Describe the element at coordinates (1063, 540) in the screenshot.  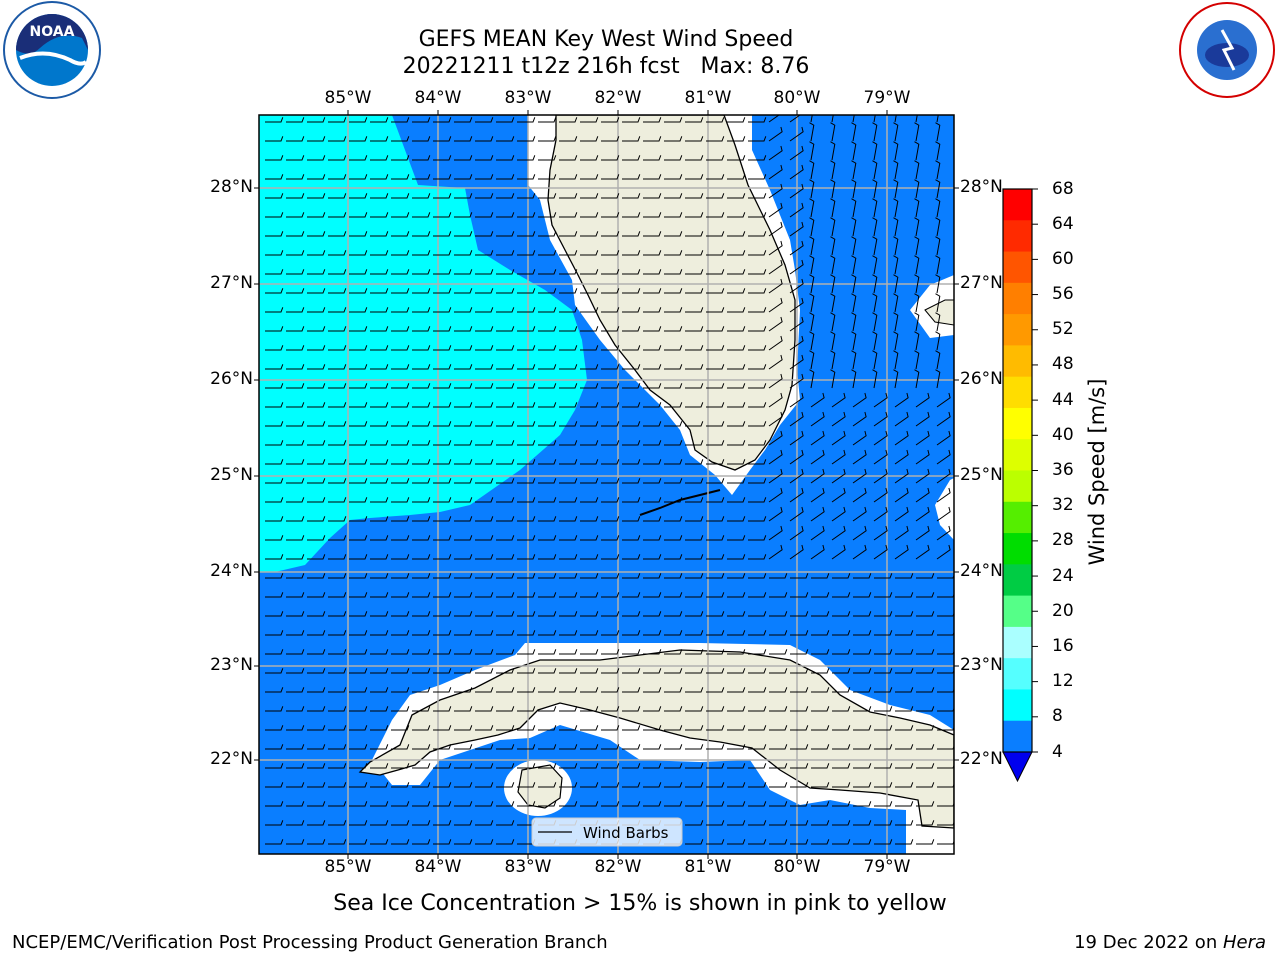
I see `colorbar-tick-label: 28` at that location.